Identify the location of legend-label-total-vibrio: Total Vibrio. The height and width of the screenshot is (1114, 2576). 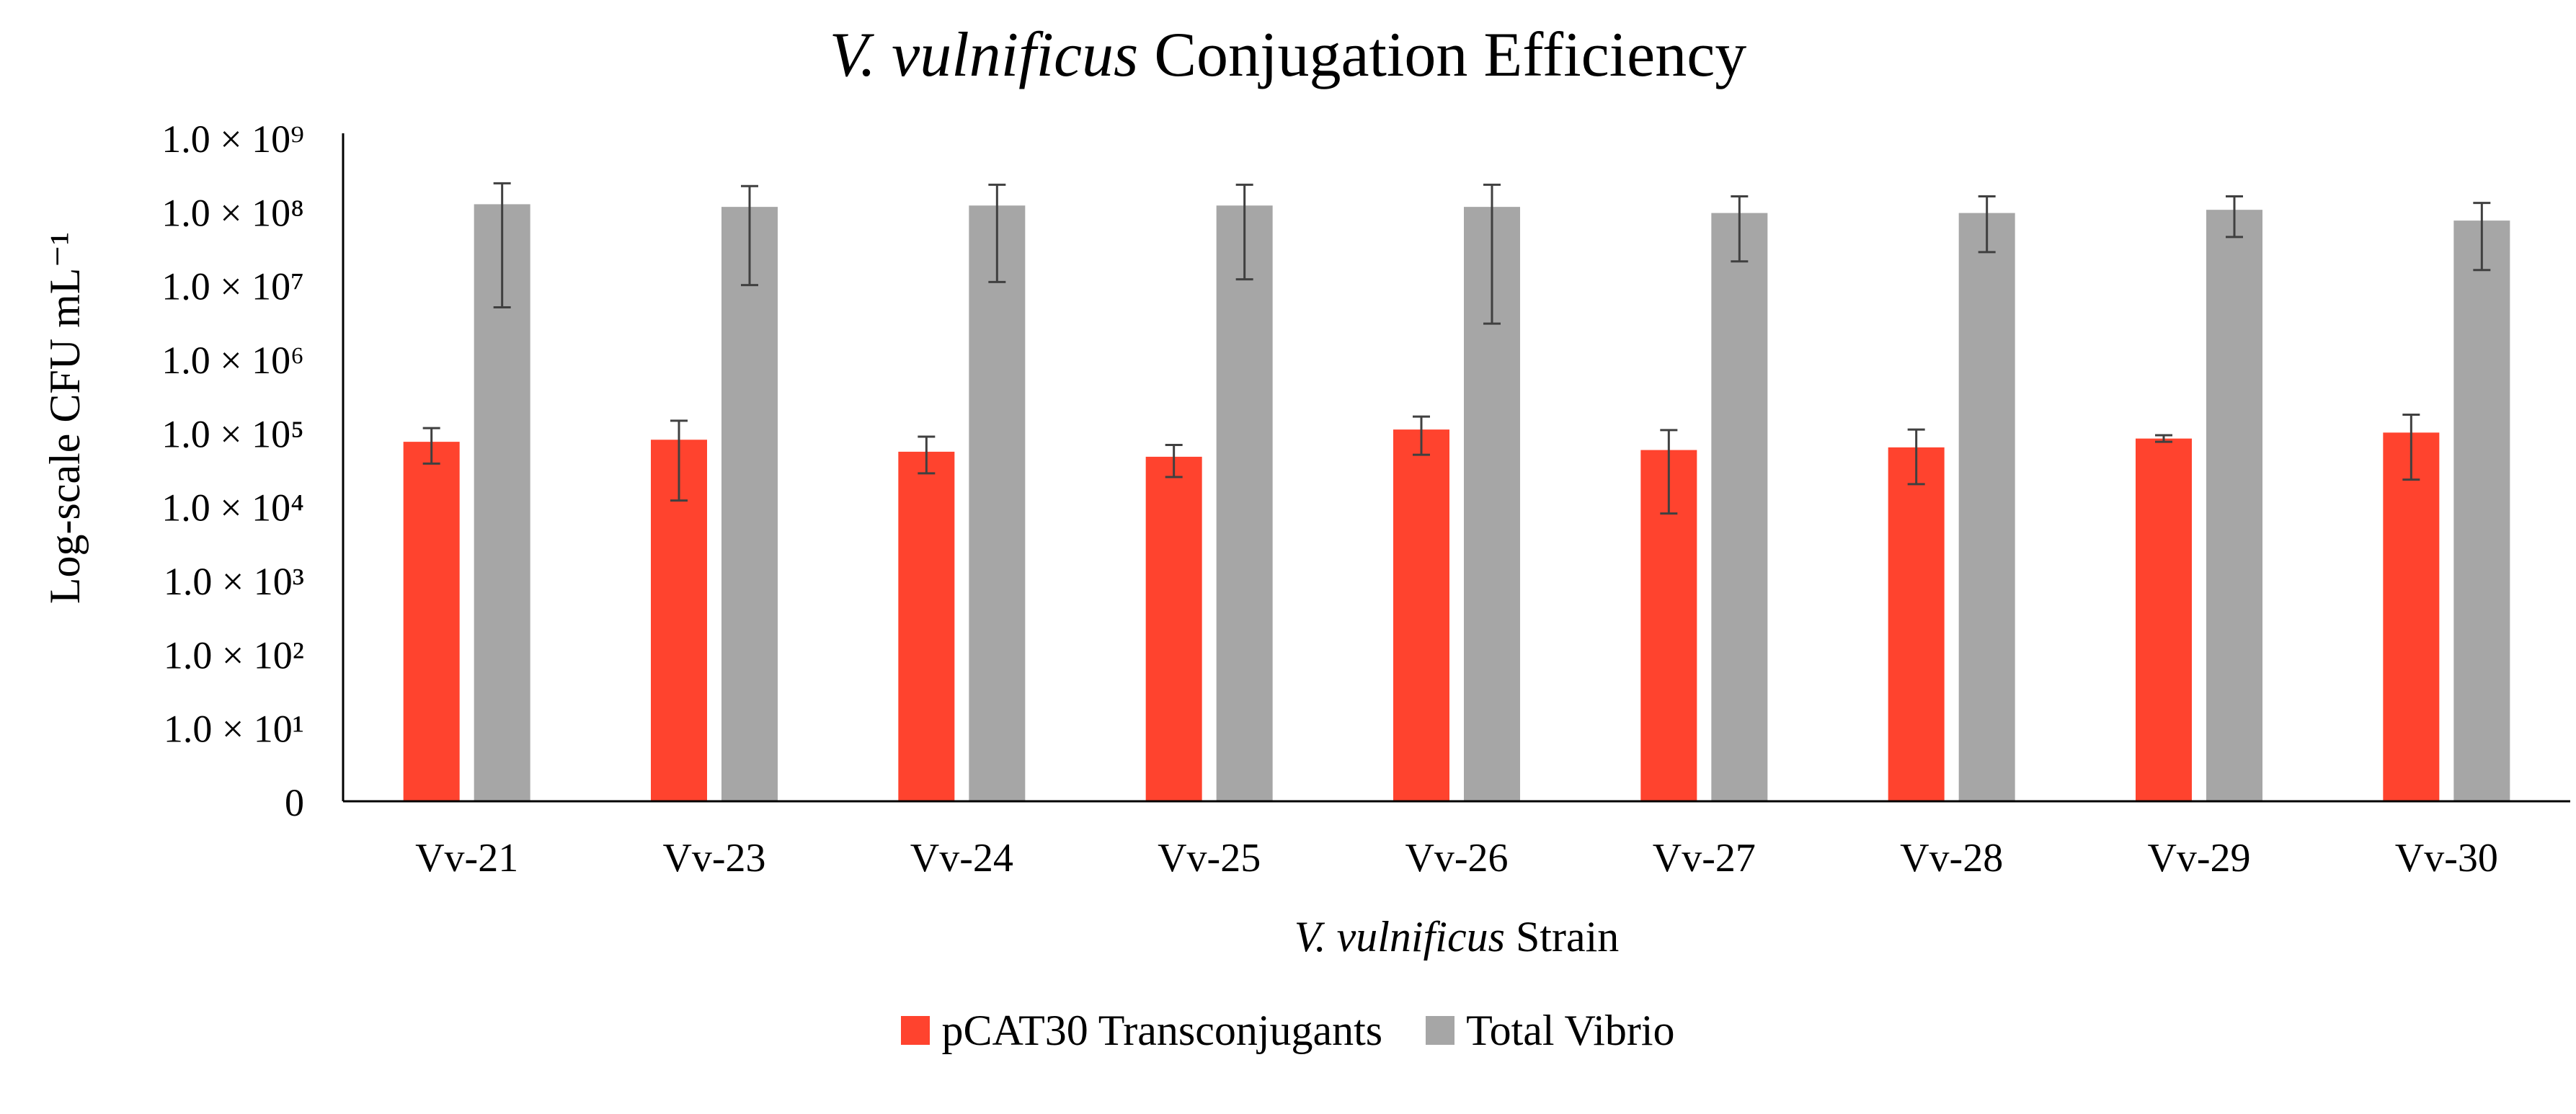
(1570, 1030).